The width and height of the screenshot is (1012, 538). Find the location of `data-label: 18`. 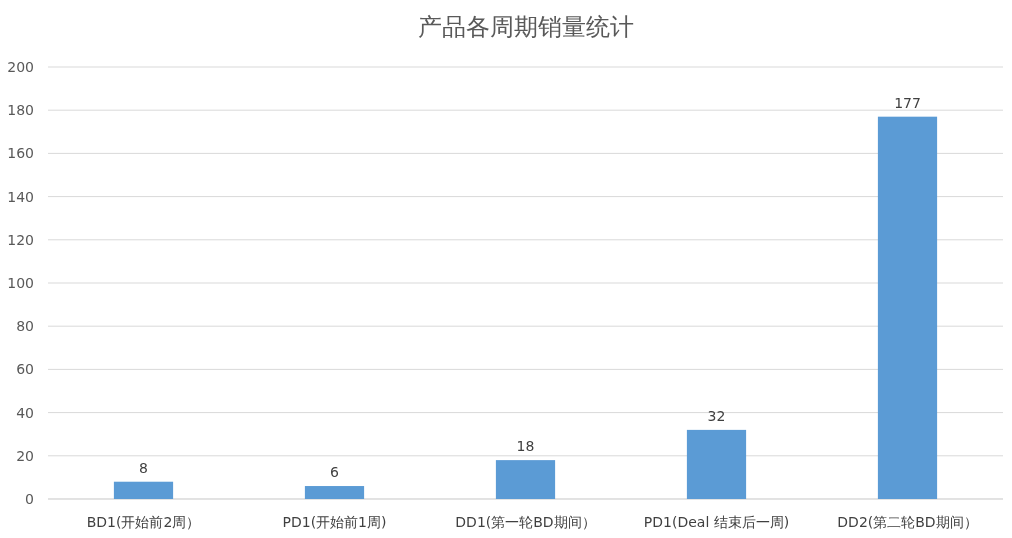

data-label: 18 is located at coordinates (525, 446).